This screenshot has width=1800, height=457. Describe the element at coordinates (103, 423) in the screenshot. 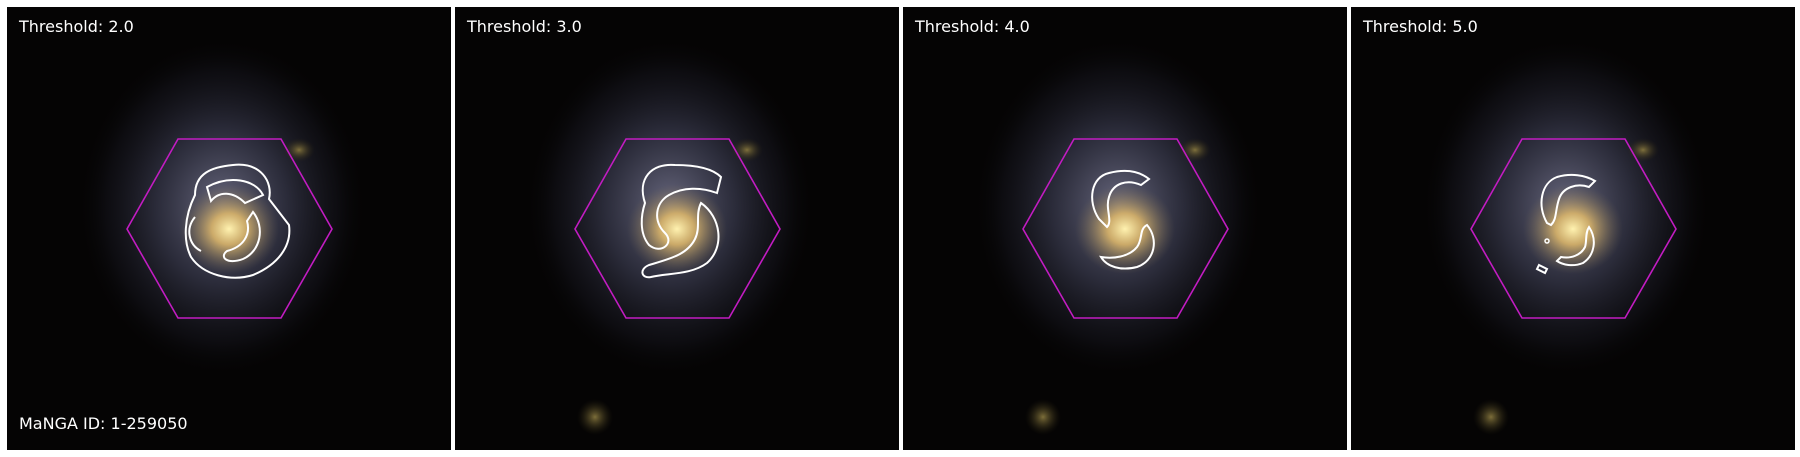

I see `manga-id-label: MaNGA ID: 1-259050` at that location.